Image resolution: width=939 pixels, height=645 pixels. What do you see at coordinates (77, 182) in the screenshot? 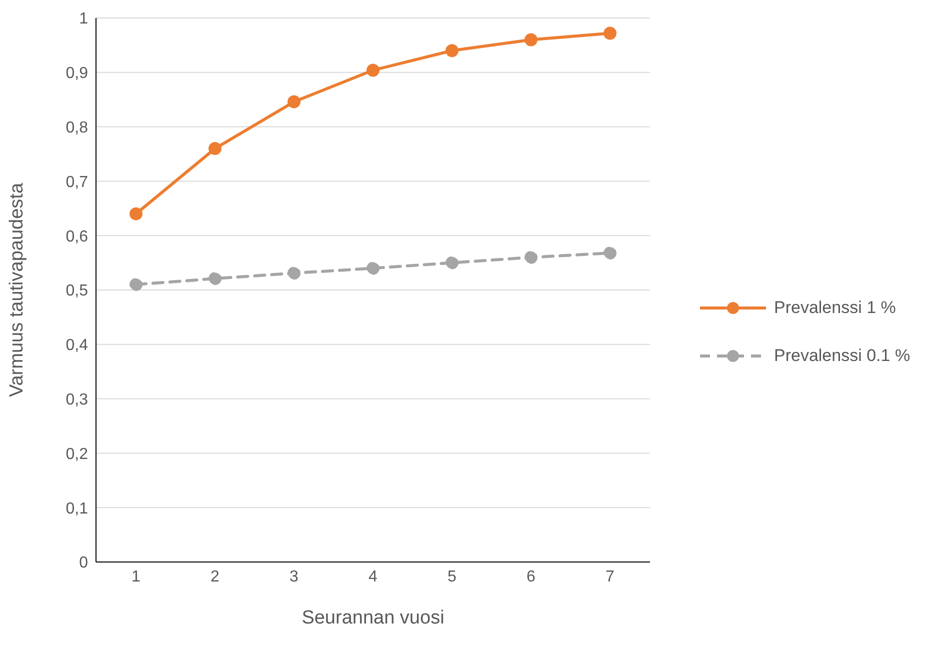
I see `y-tick-label: 0,7` at bounding box center [77, 182].